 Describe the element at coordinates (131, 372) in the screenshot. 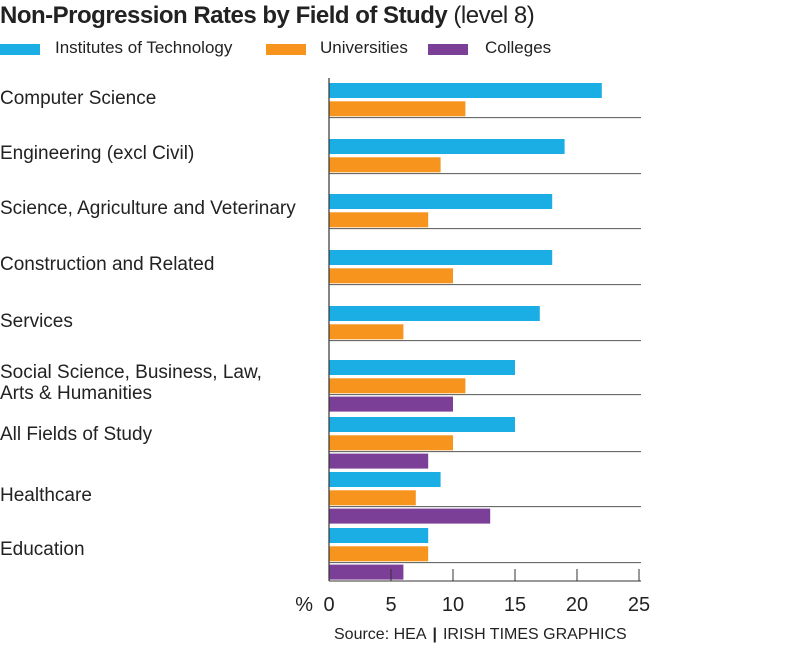

I see `category-label: Social Science, Business, Law,` at that location.